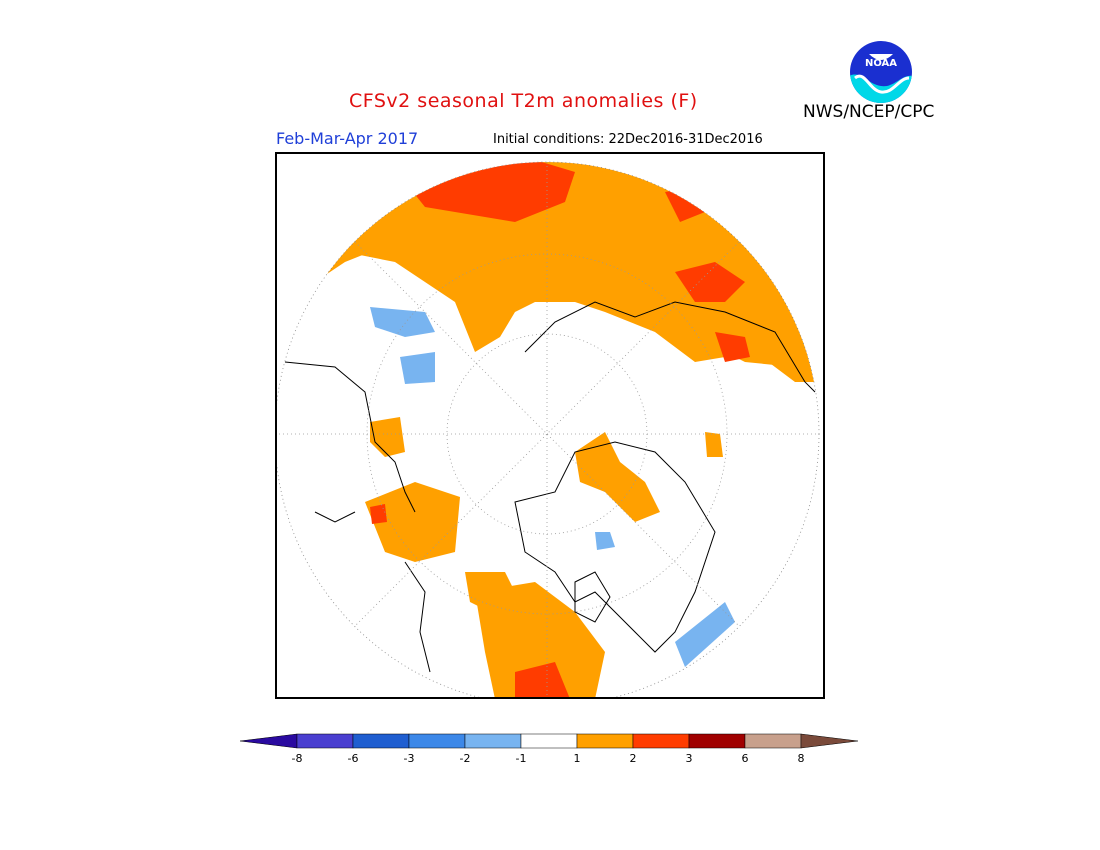 This screenshot has height=850, width=1100. Describe the element at coordinates (617, 477) in the screenshot. I see `warm-region-alaska` at that location.